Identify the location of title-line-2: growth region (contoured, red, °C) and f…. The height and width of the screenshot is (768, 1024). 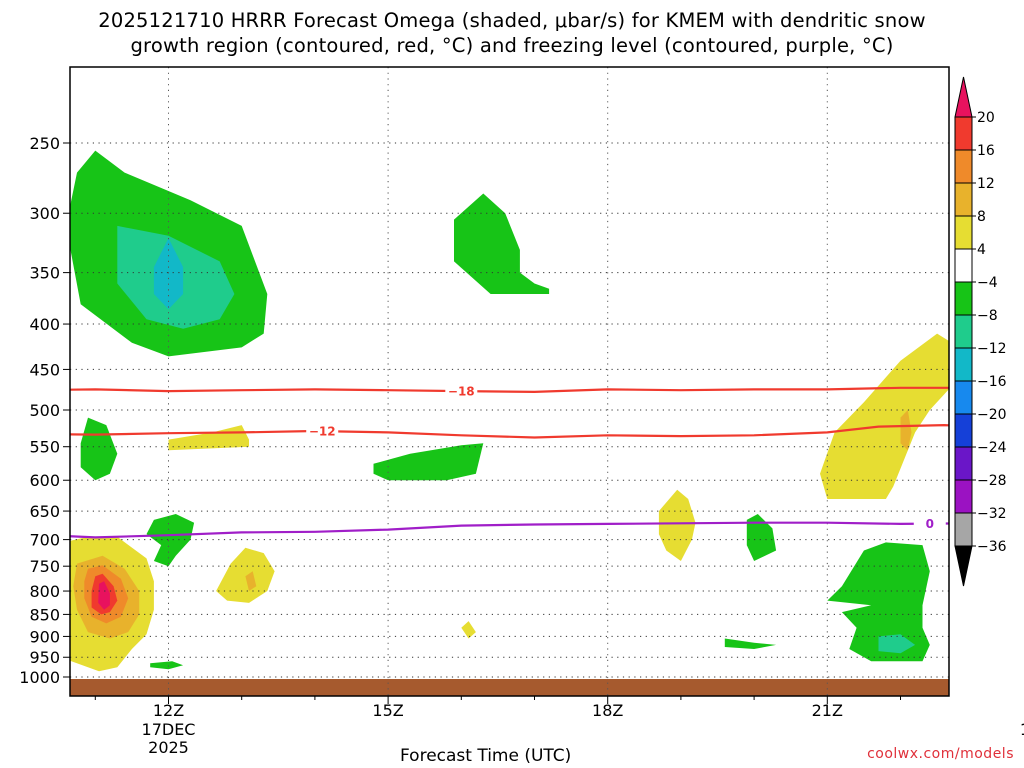
(512, 45).